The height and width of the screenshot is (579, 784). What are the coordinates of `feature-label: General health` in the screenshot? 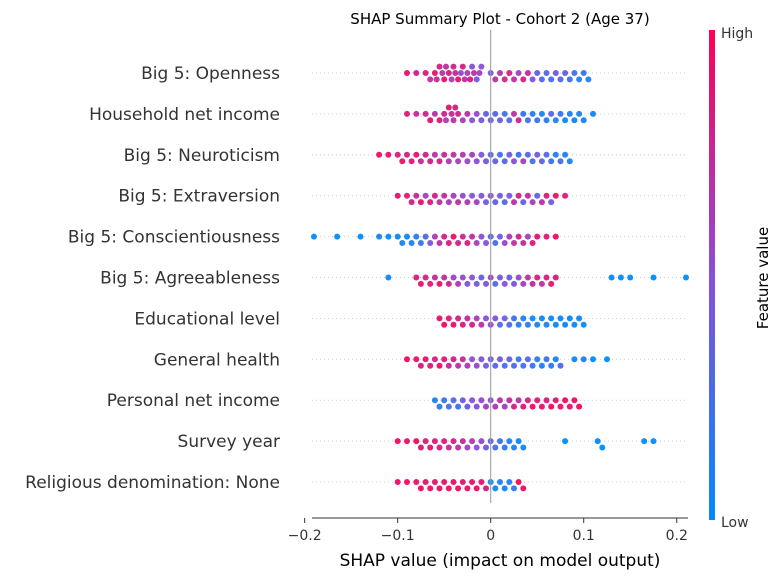 It's located at (217, 360).